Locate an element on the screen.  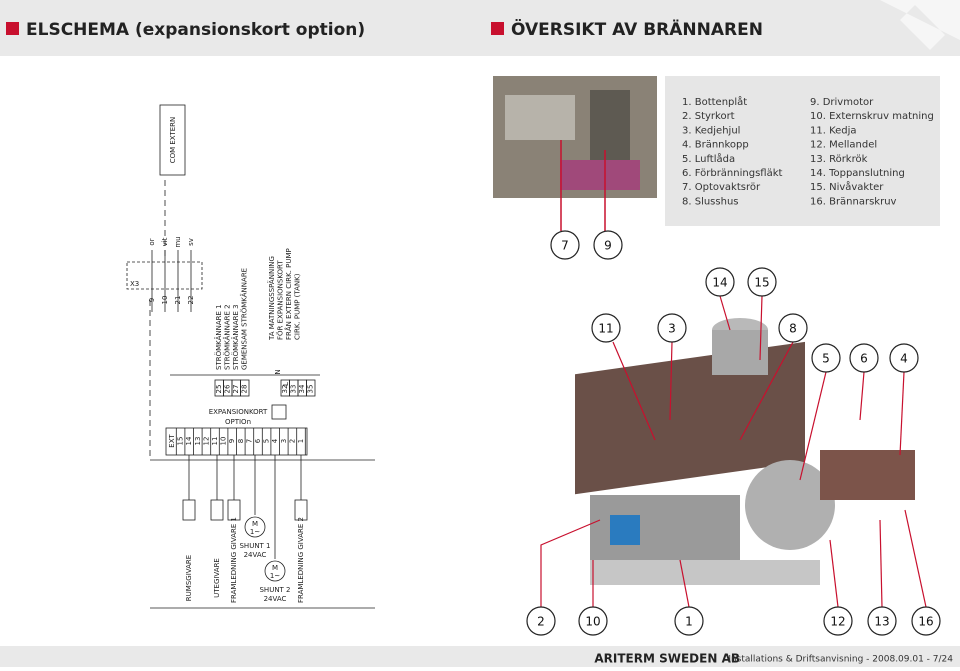
x3-terminal: 9 is located at coordinates (152, 300).